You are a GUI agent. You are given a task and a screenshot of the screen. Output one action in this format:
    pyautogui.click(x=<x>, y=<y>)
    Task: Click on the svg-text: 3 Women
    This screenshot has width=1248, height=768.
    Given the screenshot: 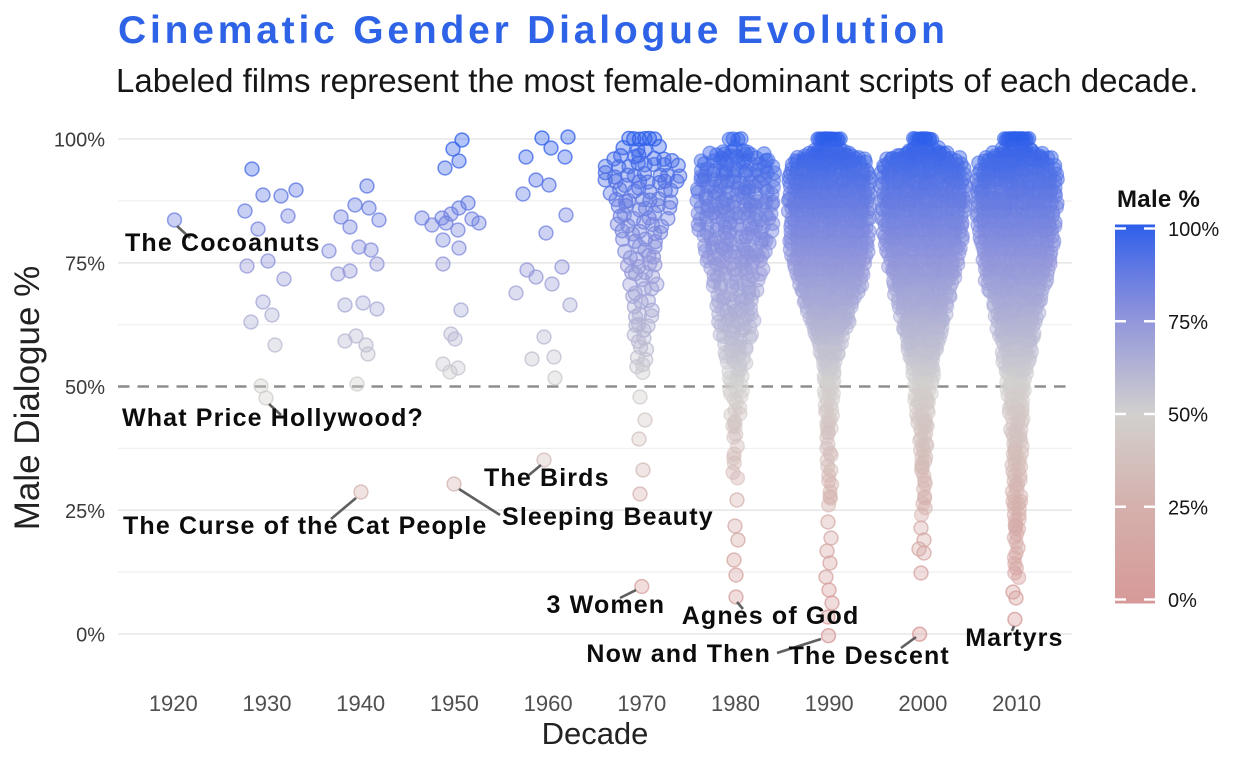 What is the action you would take?
    pyautogui.click(x=606, y=605)
    